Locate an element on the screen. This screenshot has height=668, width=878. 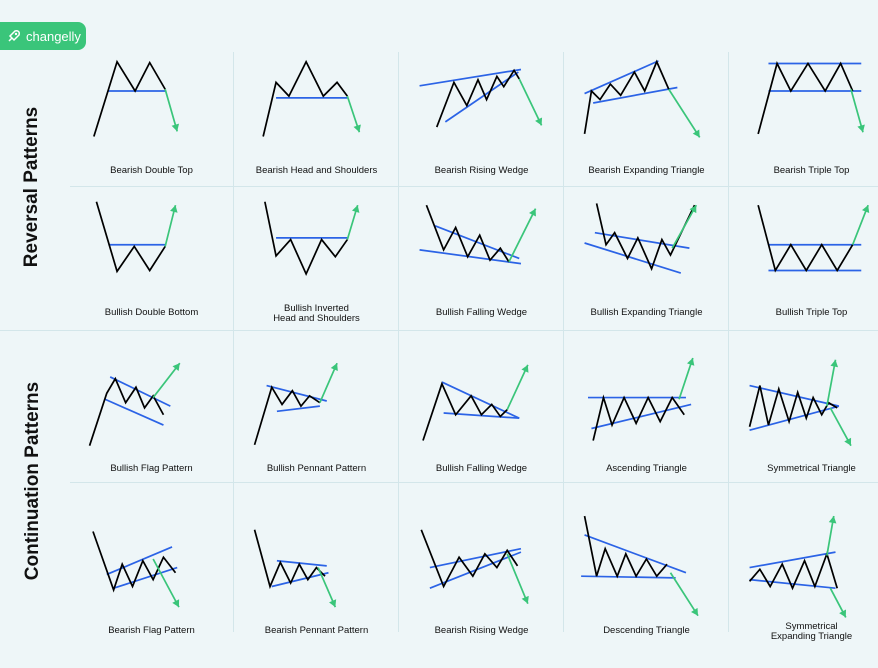
pattern-cell: Bearish Rising Wedge is located at coordinates (481, 574).